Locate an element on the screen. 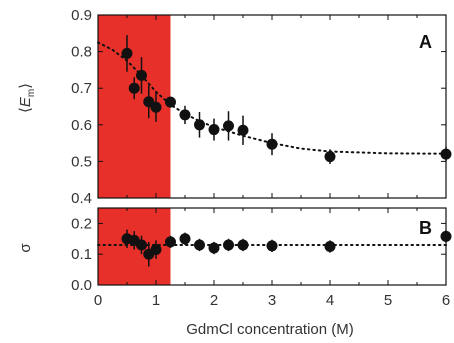  x-axis-title: GdmCl concentration (M) is located at coordinates (270, 329).